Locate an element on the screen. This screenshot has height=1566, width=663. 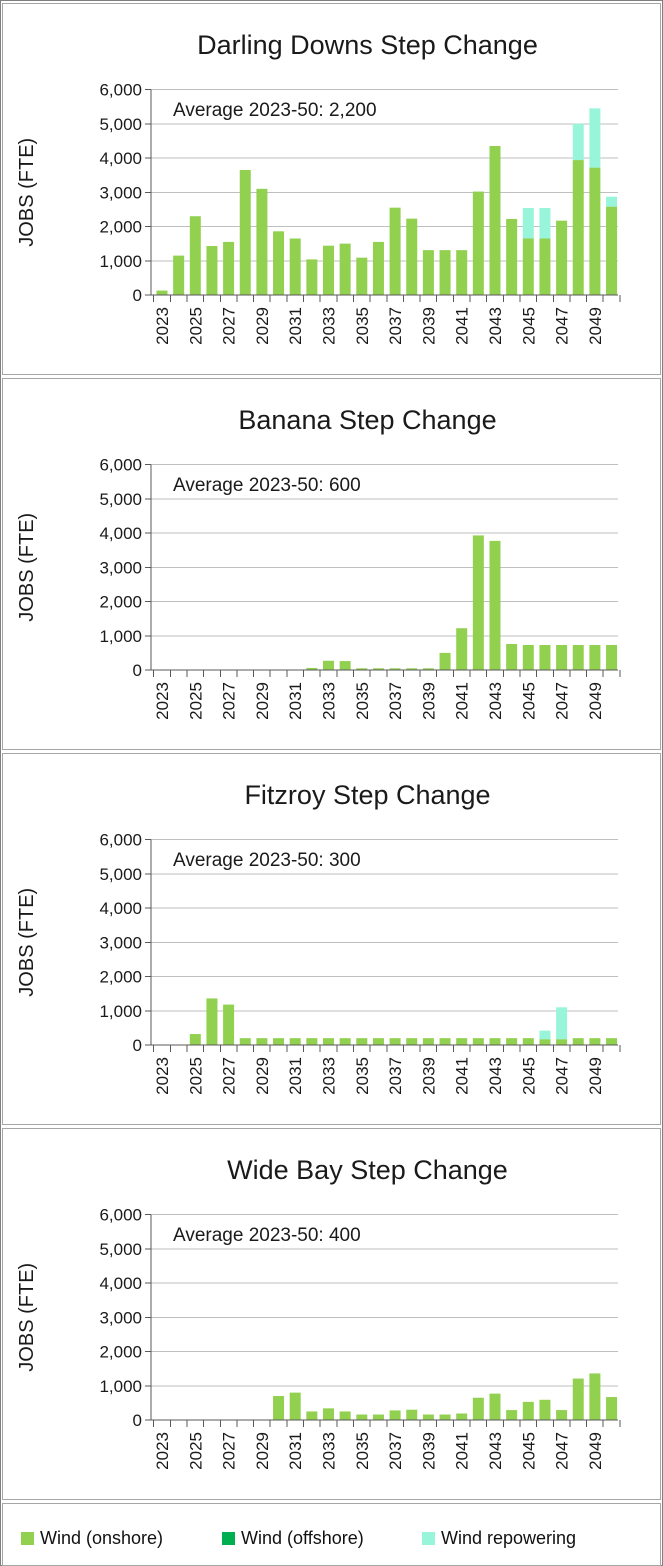
legend-item-wind-offshore: Wind (offshore) is located at coordinates (293, 1538).